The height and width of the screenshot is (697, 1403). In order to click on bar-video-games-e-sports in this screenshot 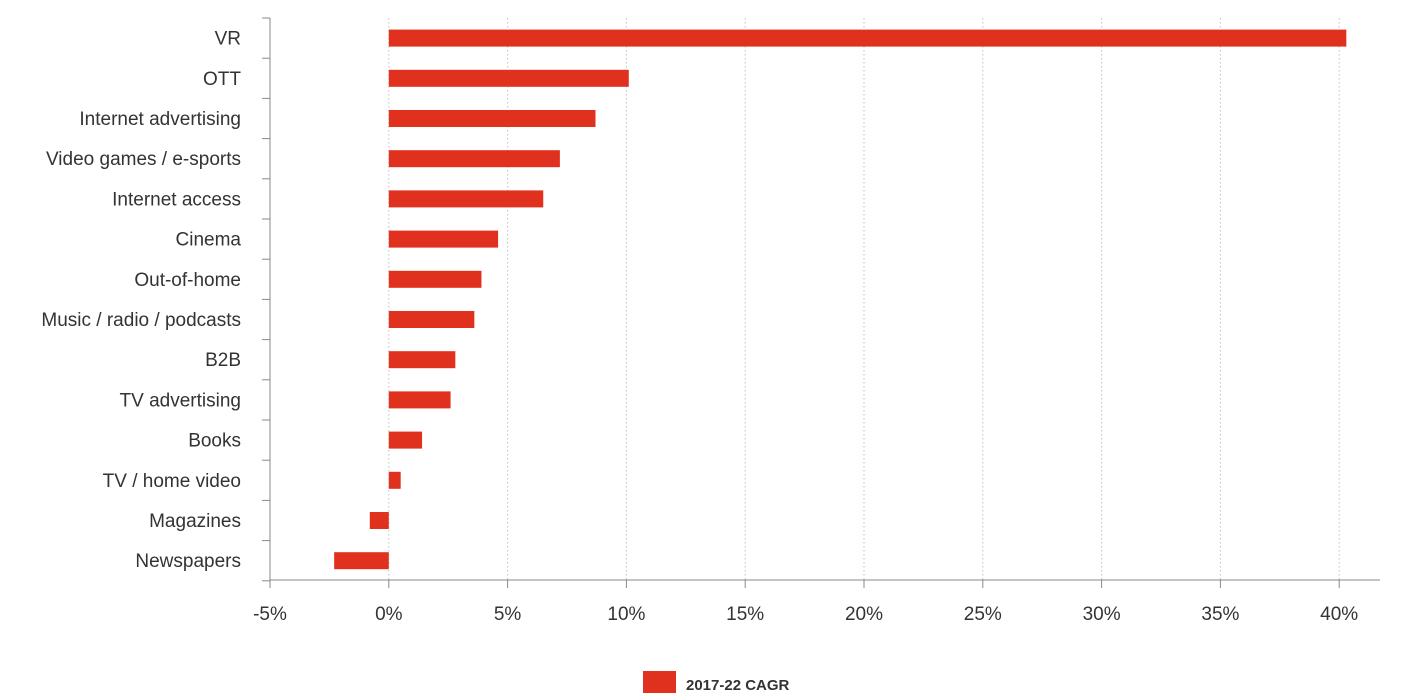, I will do `click(474, 159)`.